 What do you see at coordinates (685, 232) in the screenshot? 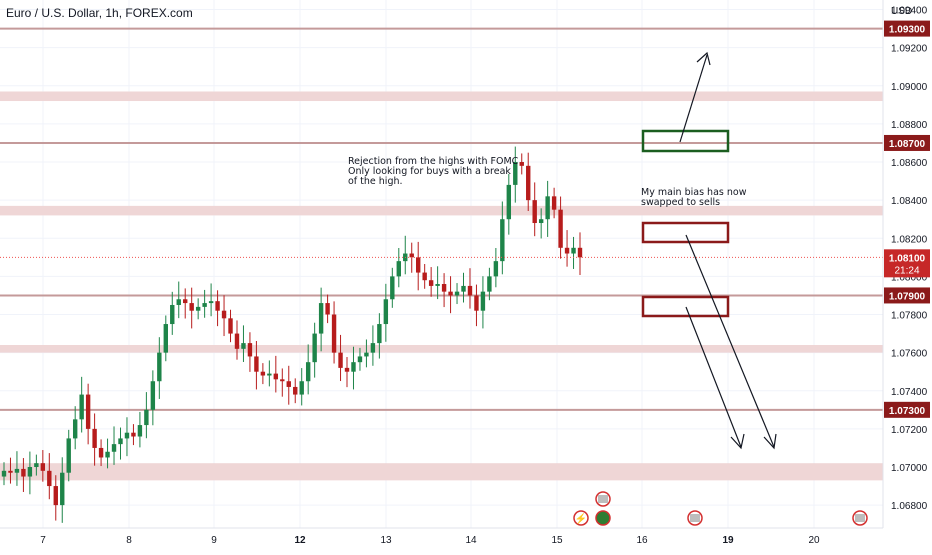
I see `sell-zone-box-upper` at bounding box center [685, 232].